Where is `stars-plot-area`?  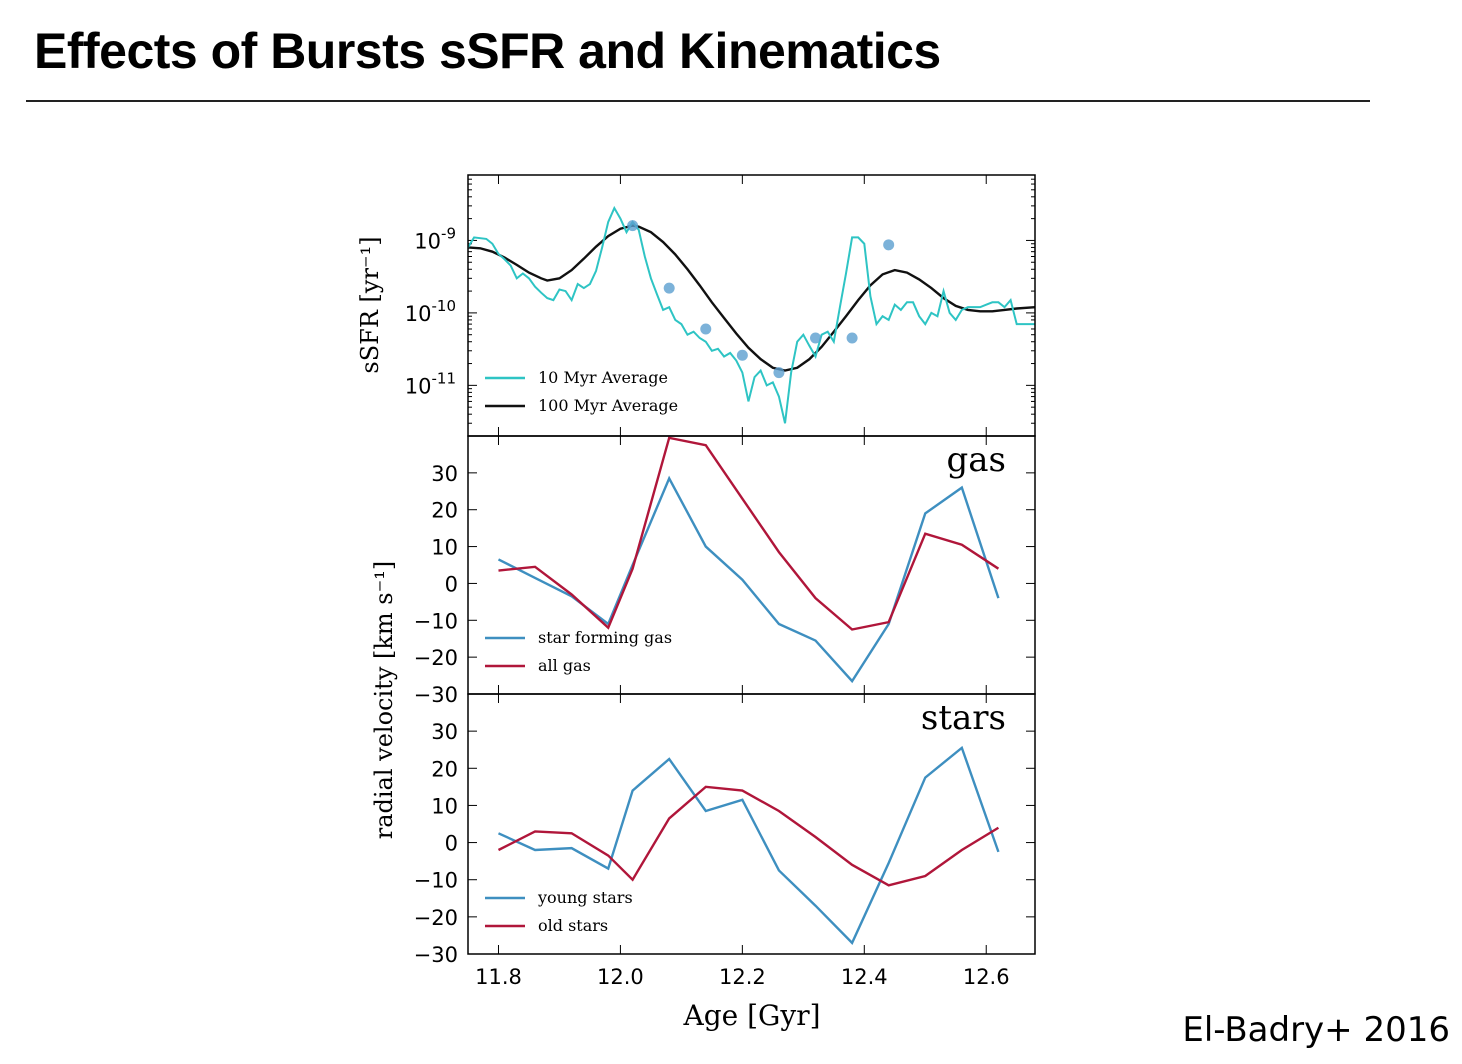
stars-plot-area is located at coordinates (748, 845).